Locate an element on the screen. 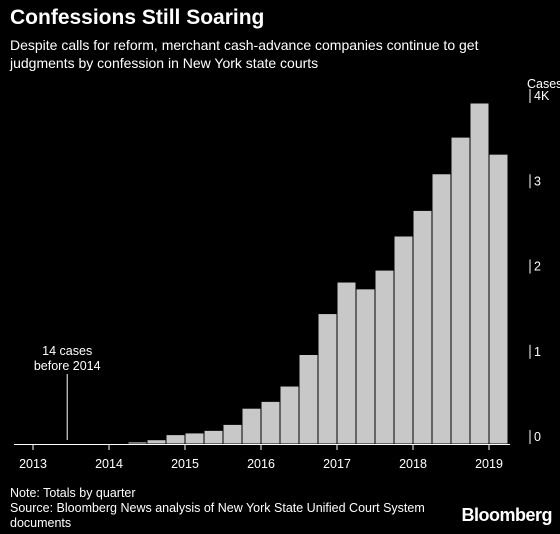 This screenshot has height=534, width=560. annotation: 14 cases is located at coordinates (67, 351).